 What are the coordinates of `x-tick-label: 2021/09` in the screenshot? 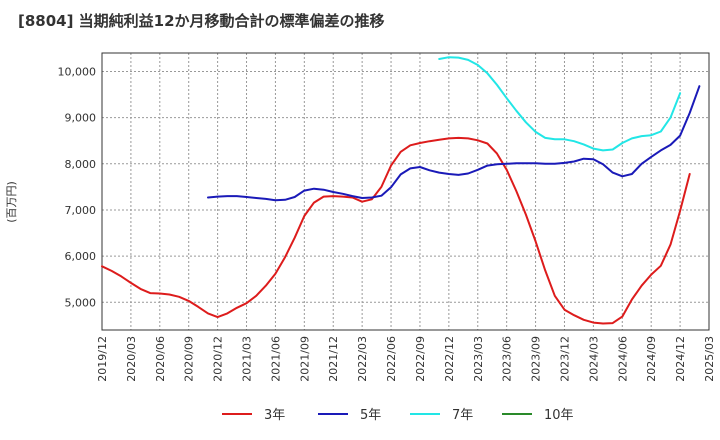 It's located at (304, 359).